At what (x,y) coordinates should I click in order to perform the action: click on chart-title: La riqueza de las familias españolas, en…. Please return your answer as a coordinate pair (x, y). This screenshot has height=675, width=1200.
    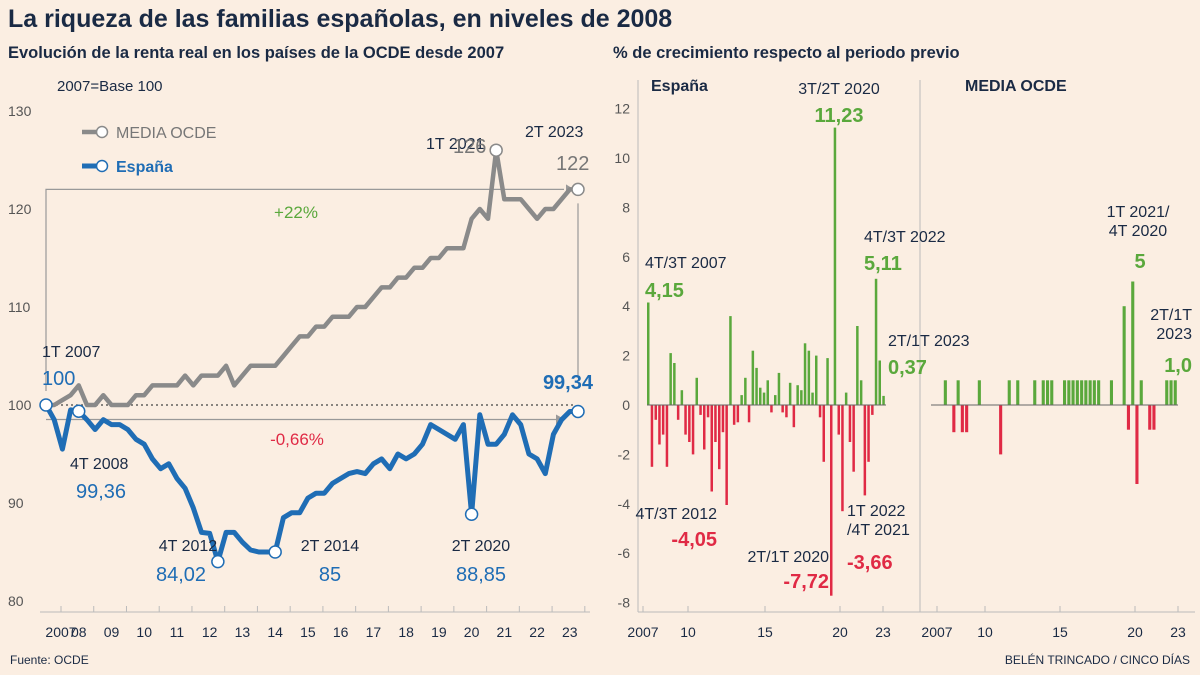
    Looking at the image, I should click on (340, 19).